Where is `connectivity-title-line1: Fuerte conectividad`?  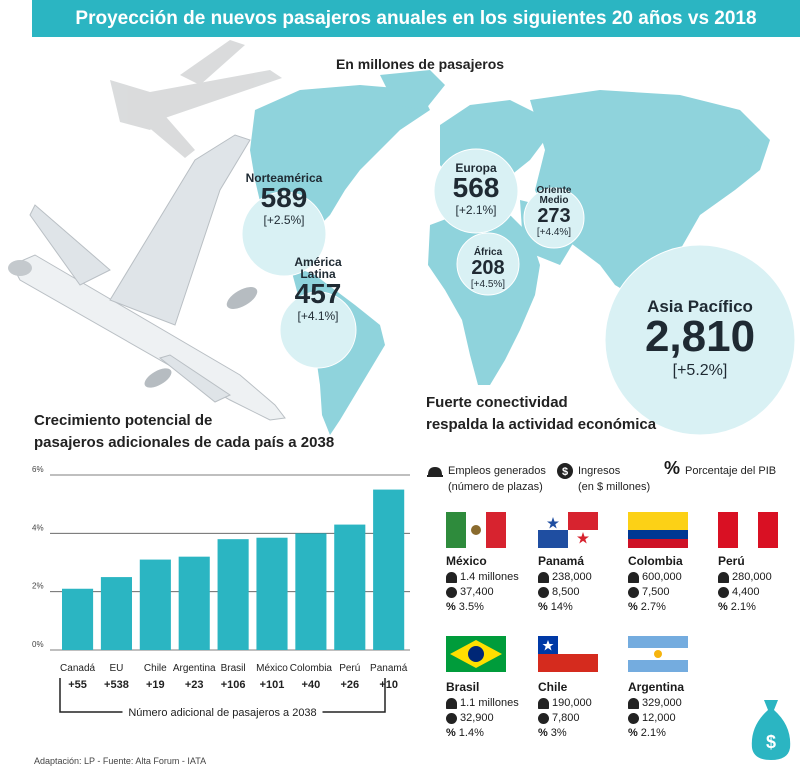 connectivity-title-line1: Fuerte conectividad is located at coordinates (497, 402).